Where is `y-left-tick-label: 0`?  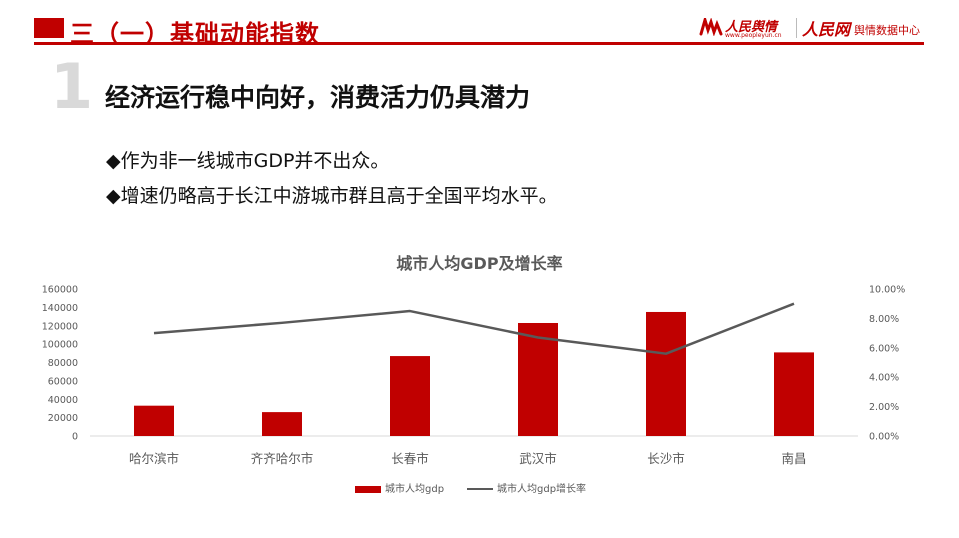
y-left-tick-label: 0 is located at coordinates (75, 437).